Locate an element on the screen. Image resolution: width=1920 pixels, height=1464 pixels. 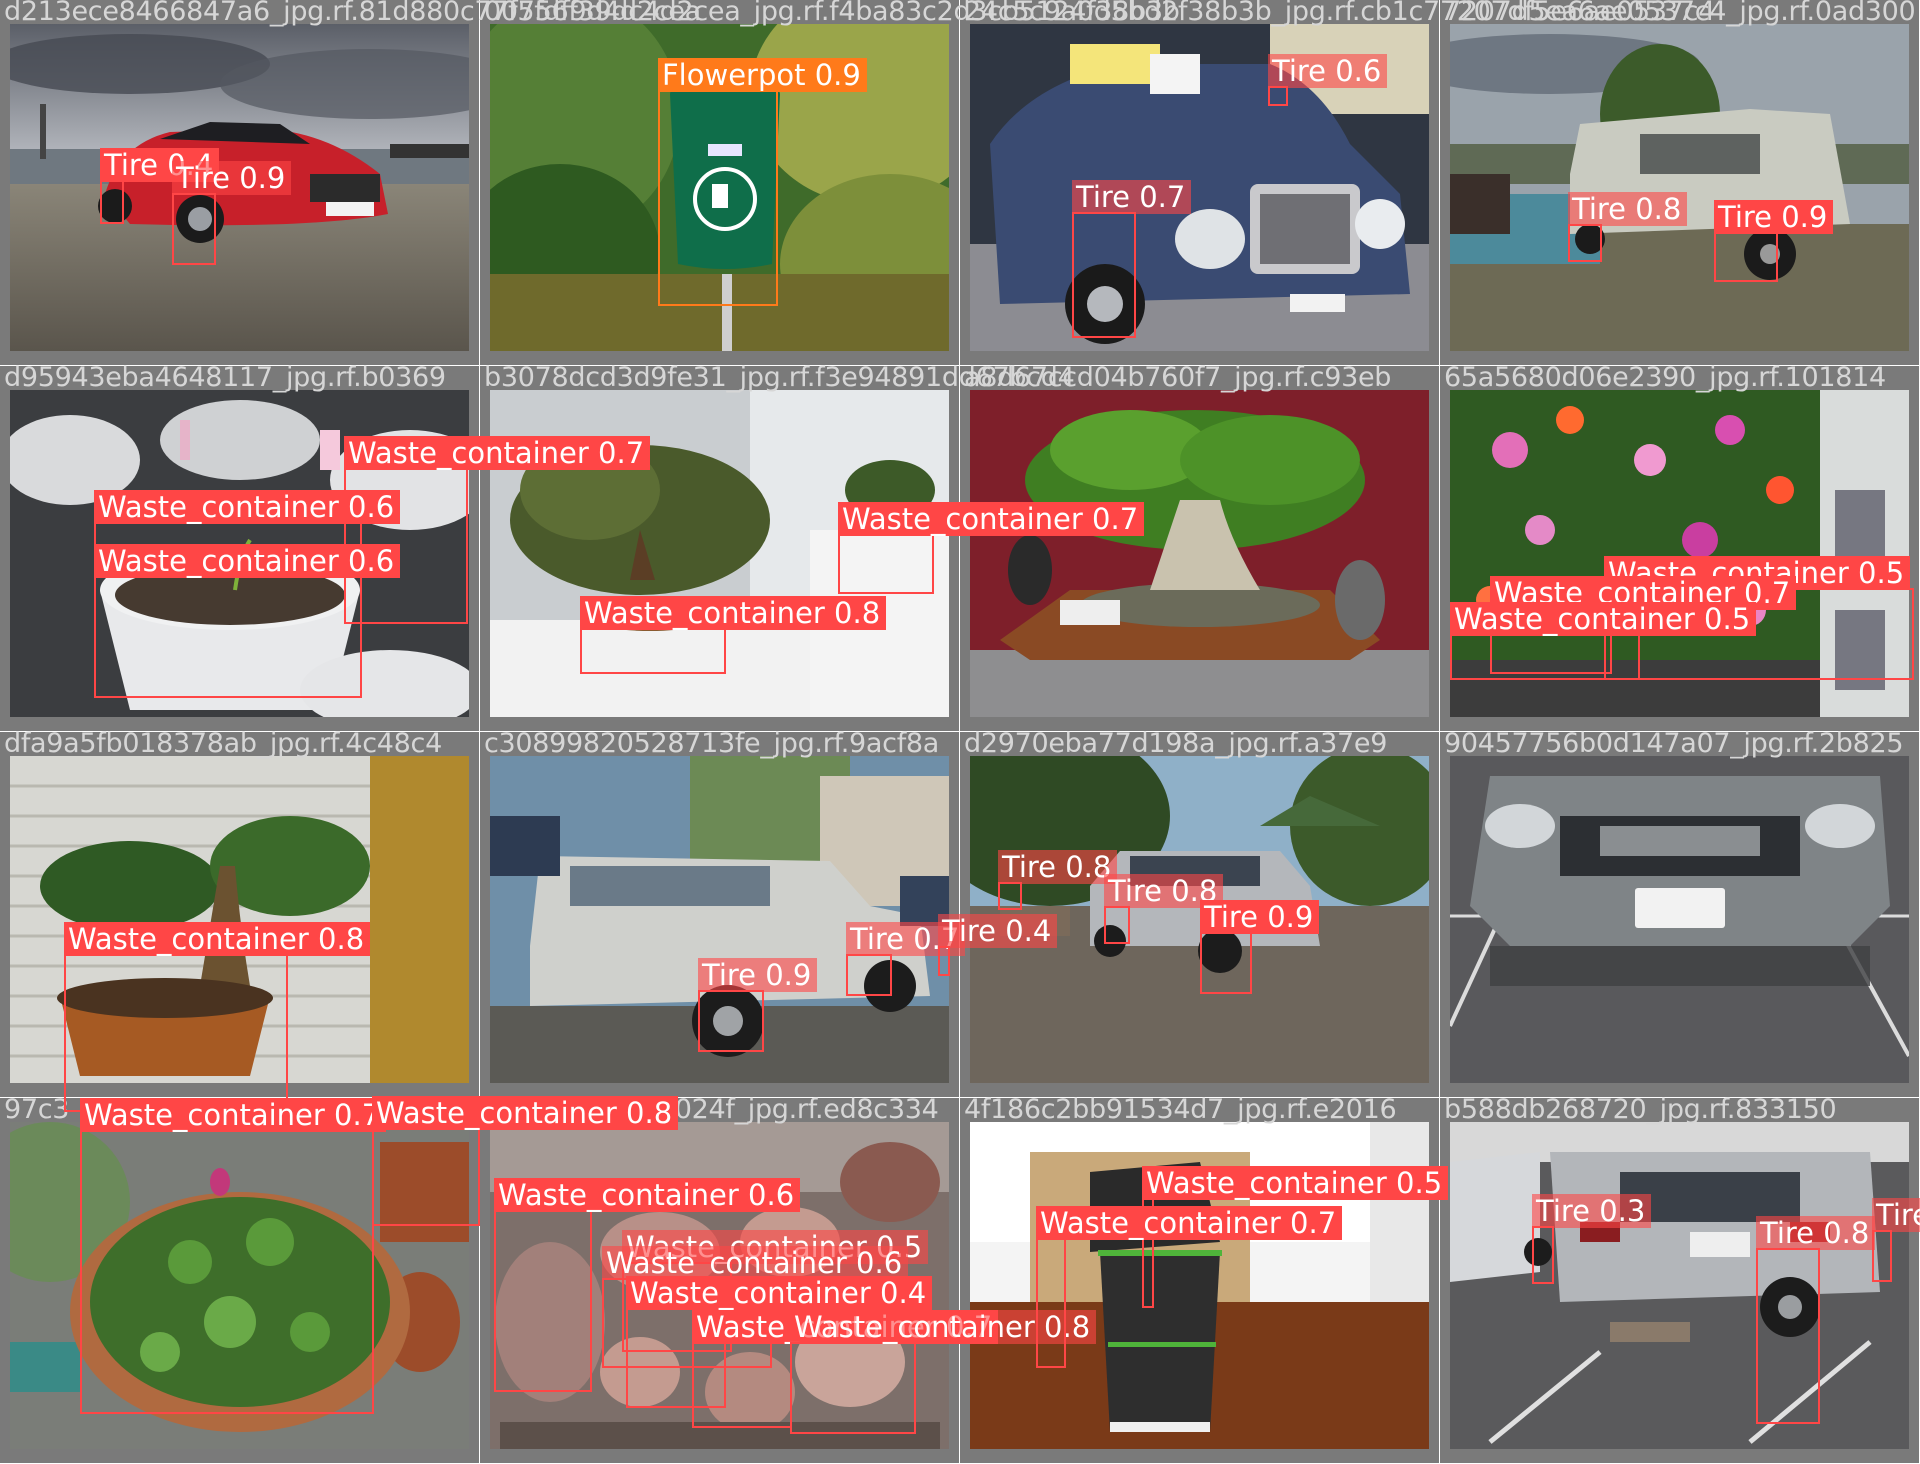
panel: 90457756b0d147a07_jpg.rf.2b825 is located at coordinates (1679, 912).